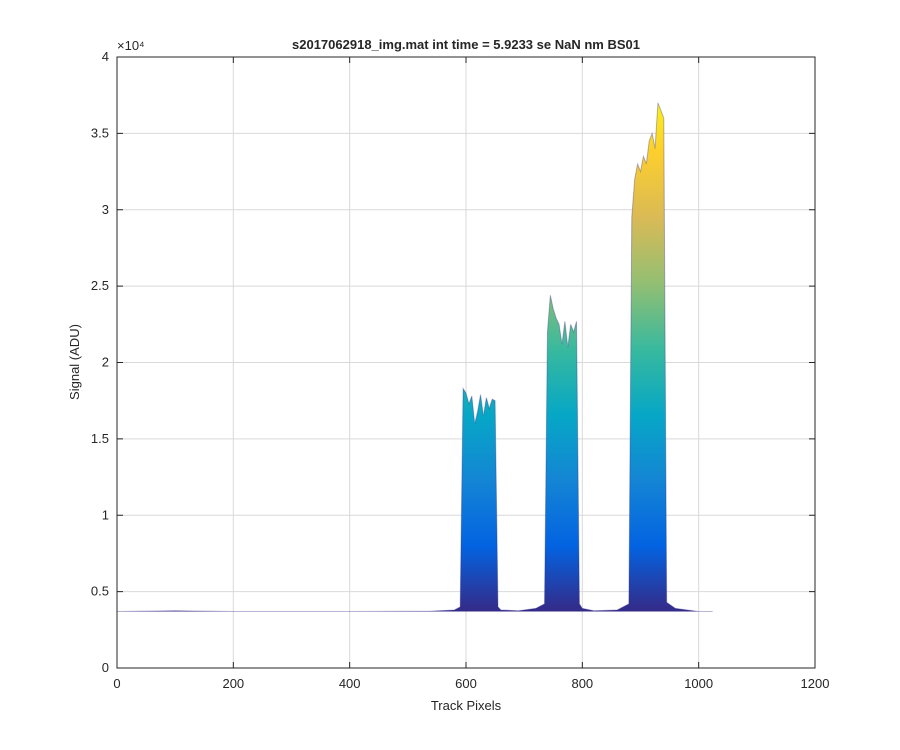  I want to click on x-tick-label: 600, so click(466, 683).